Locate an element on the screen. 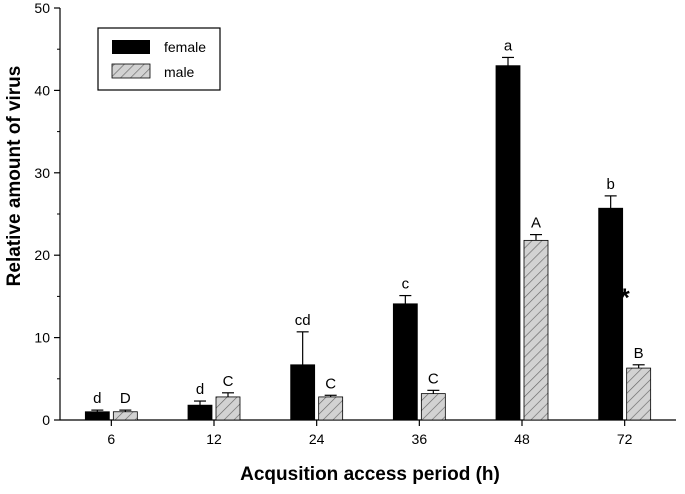 The width and height of the screenshot is (685, 494). legend-label-female: female is located at coordinates (185, 47).